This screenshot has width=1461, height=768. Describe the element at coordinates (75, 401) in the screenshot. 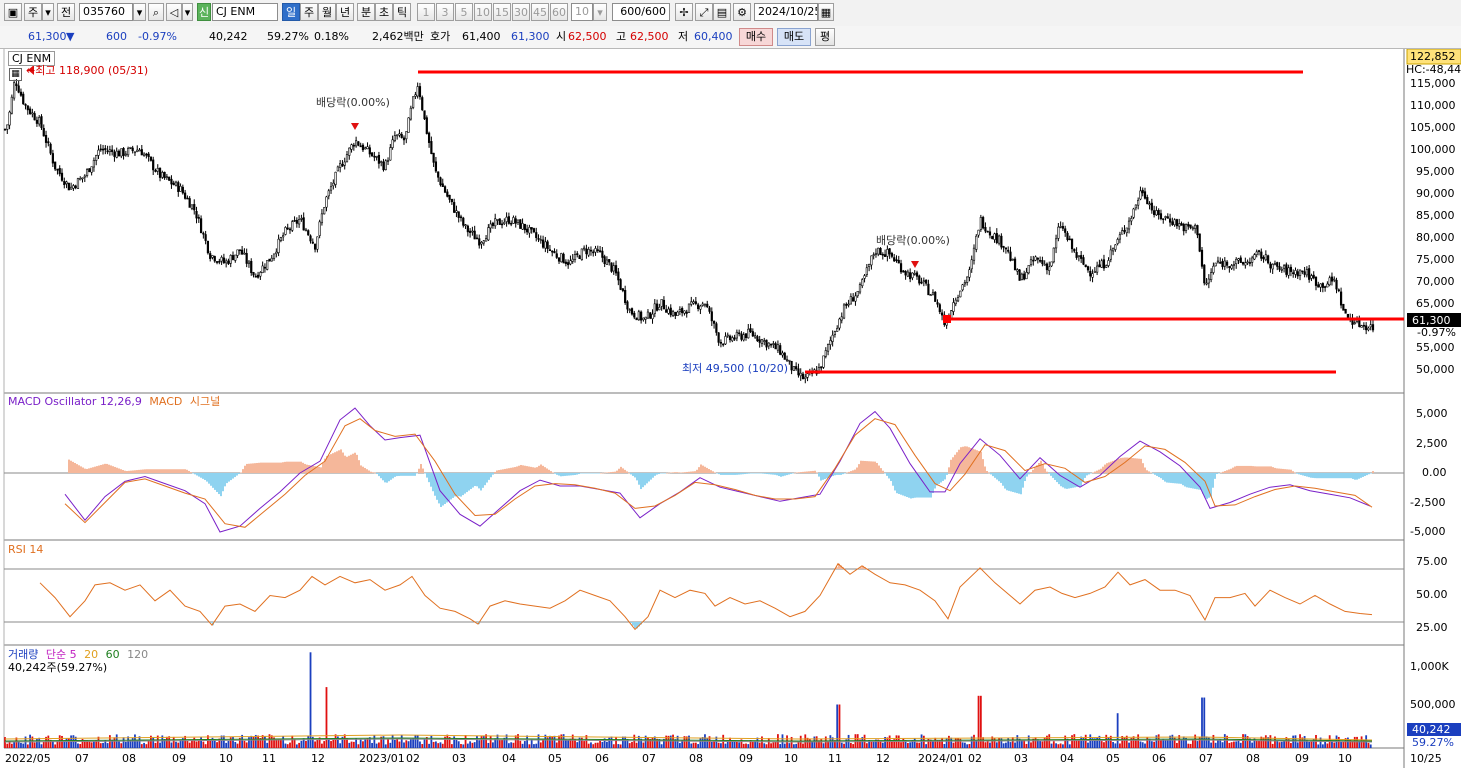

I see `macd-osc-title: MACD Oscillator 12,26,9` at that location.